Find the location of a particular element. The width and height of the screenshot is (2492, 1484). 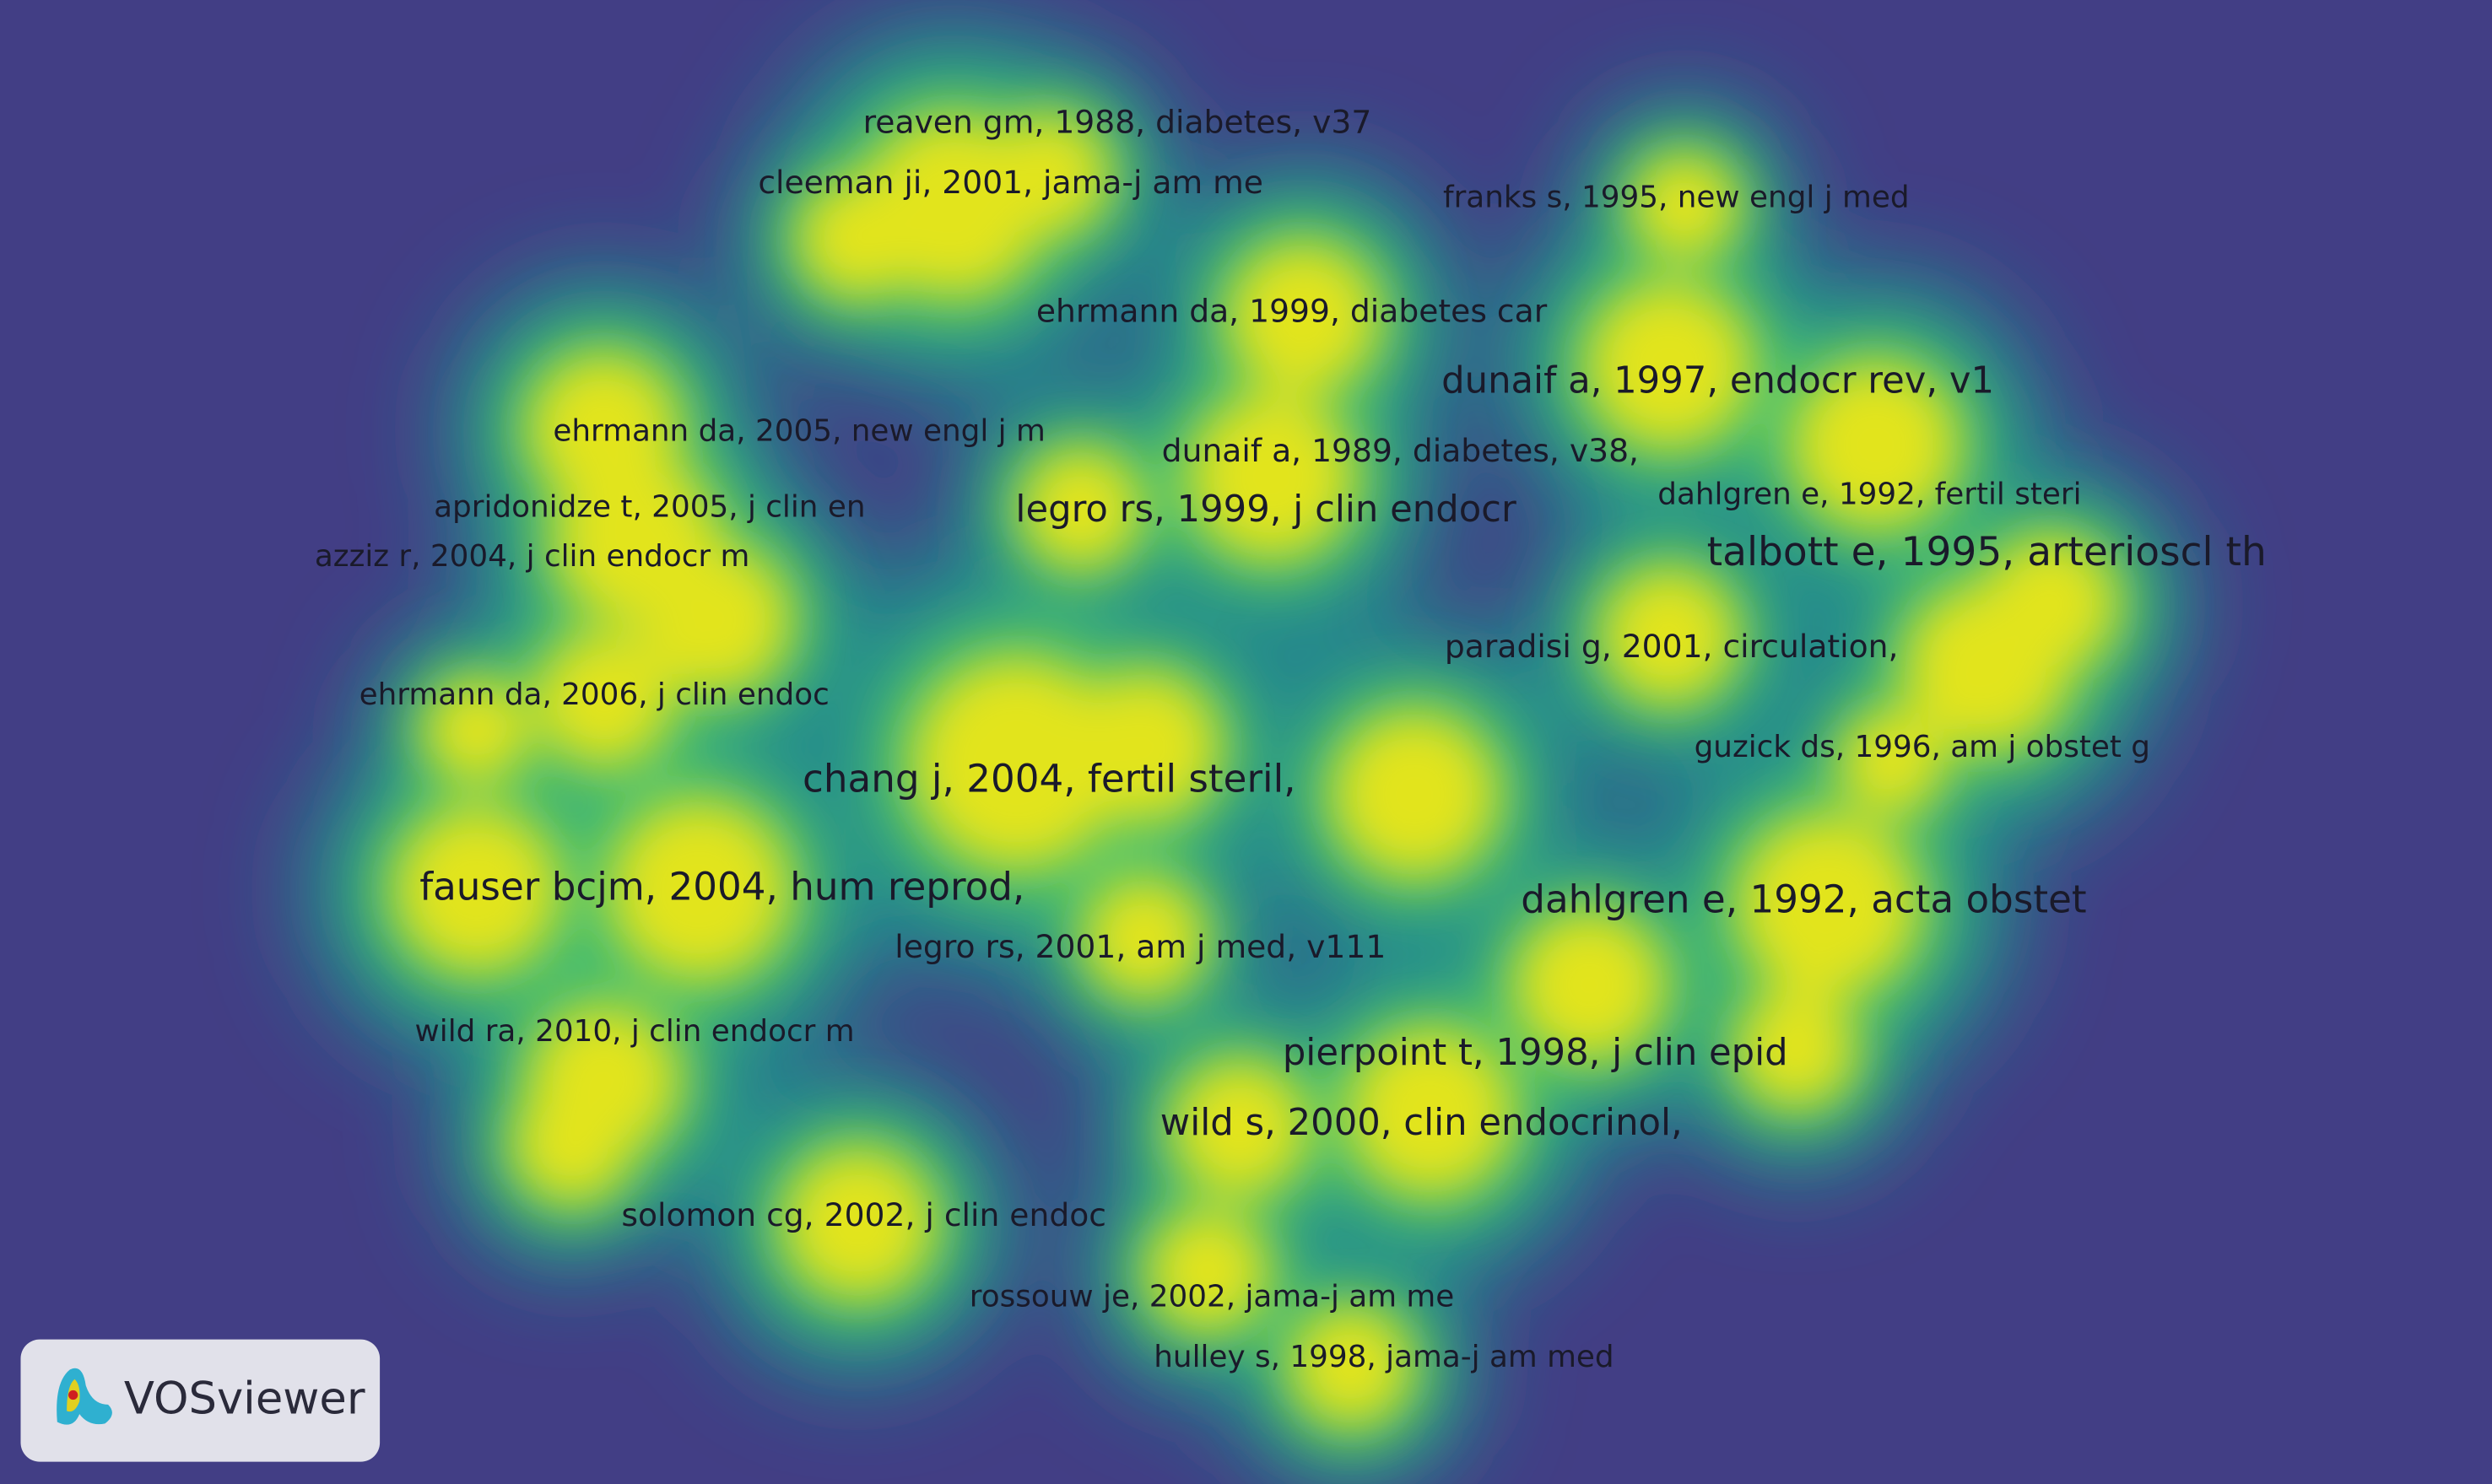

node-label: cleeman ji, 2001, jama-j am me is located at coordinates (1010, 182).